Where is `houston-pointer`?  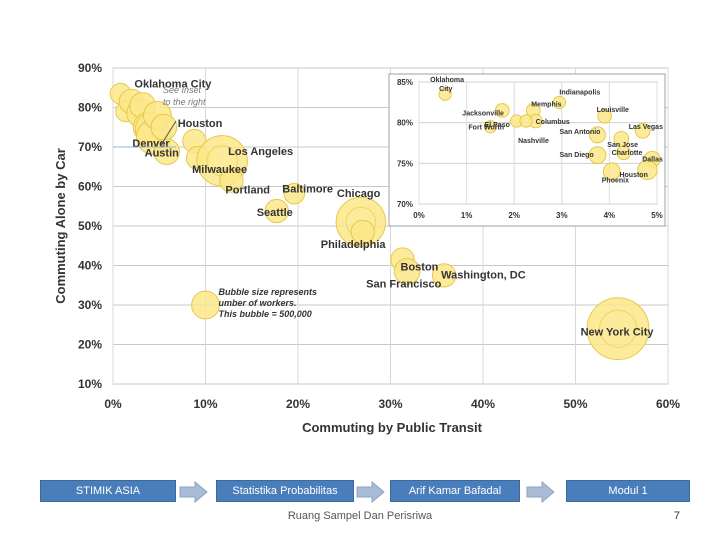
houston-pointer is located at coordinates (168, 133).